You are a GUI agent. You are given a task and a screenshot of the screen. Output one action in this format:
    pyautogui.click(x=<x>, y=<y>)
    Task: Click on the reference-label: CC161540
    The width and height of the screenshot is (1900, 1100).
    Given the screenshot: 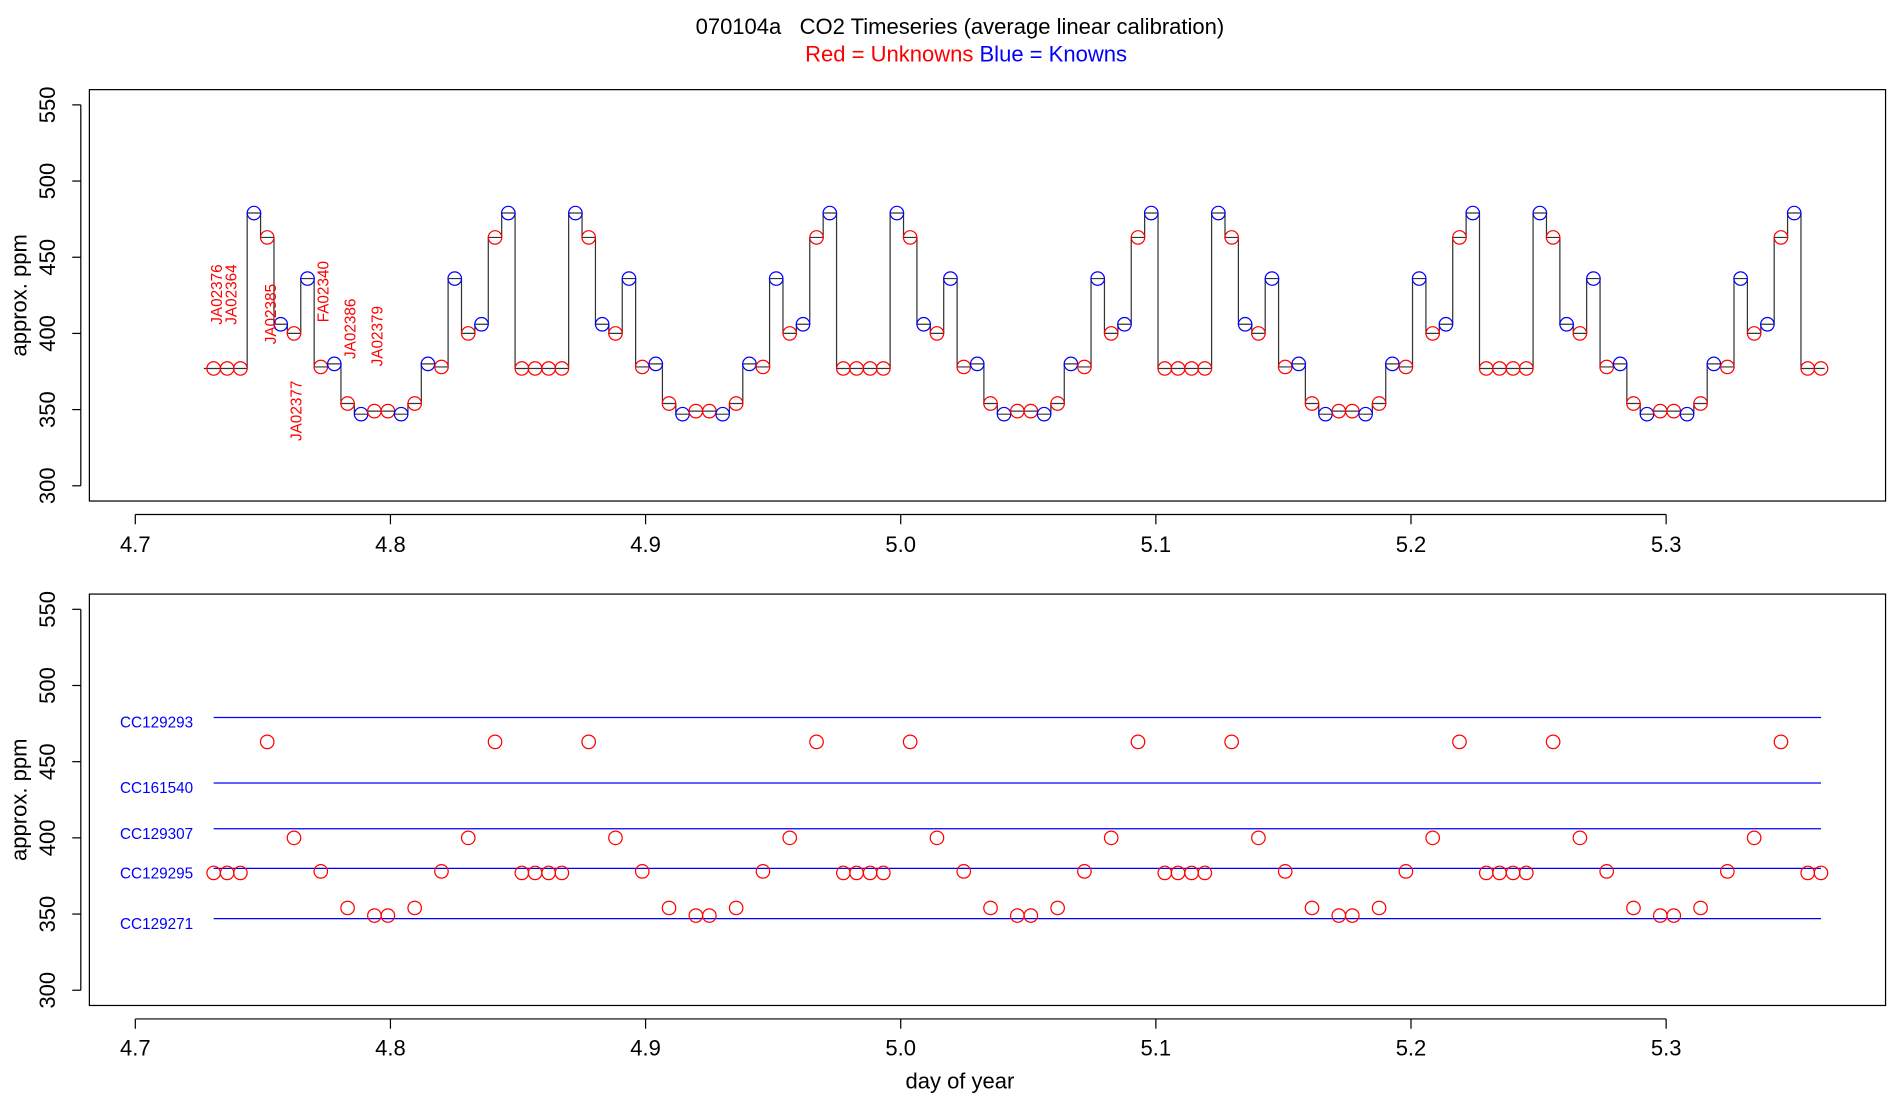 What is the action you would take?
    pyautogui.click(x=156, y=788)
    